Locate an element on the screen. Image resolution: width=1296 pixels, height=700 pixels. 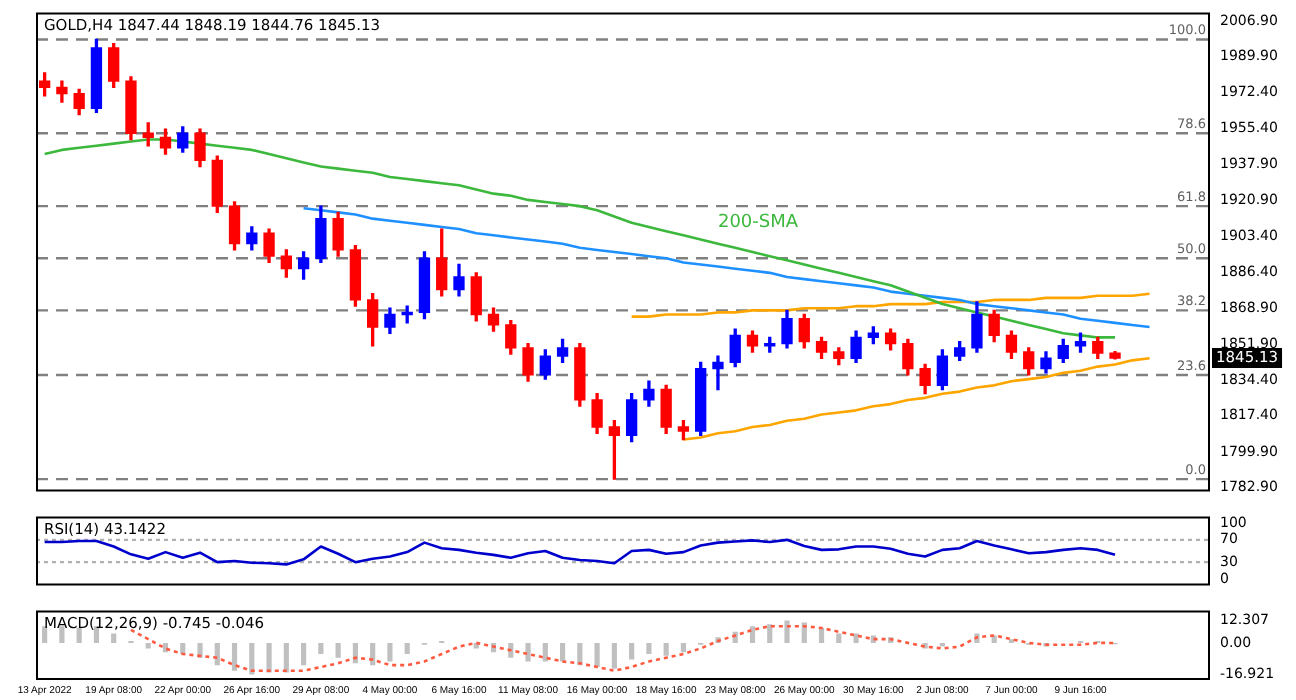
series-label: 200-SMA is located at coordinates (758, 223).